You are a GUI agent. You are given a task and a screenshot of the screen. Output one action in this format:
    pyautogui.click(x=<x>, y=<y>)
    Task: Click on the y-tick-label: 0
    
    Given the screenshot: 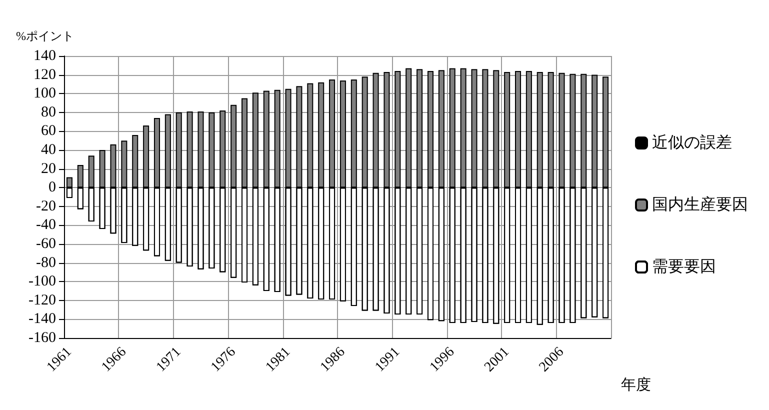 What is the action you would take?
    pyautogui.click(x=52, y=188)
    